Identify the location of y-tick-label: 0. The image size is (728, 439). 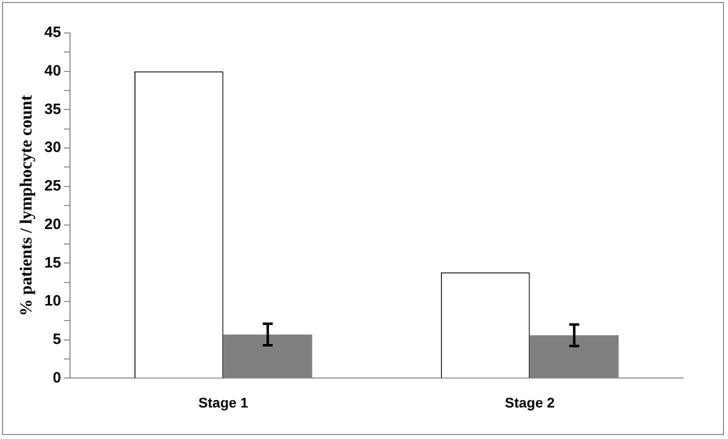
(57, 377).